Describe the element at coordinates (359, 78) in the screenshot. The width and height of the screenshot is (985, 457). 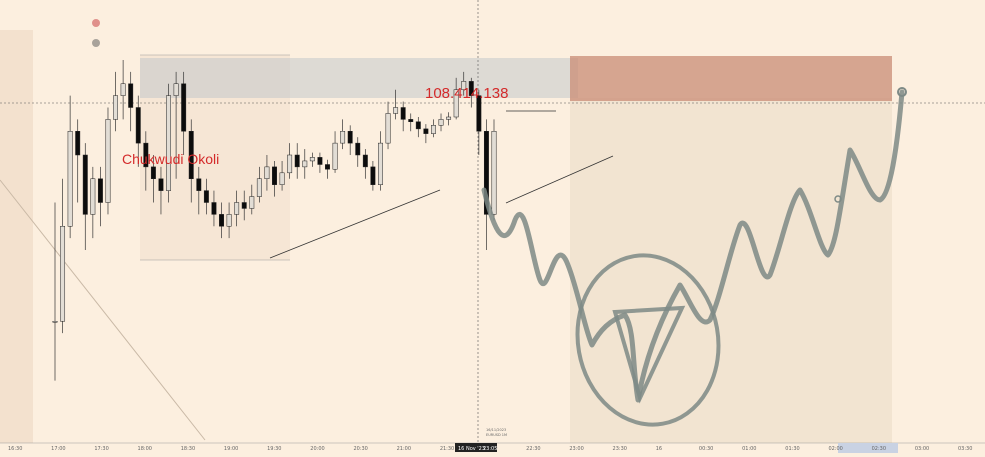
I see `stop-zone` at that location.